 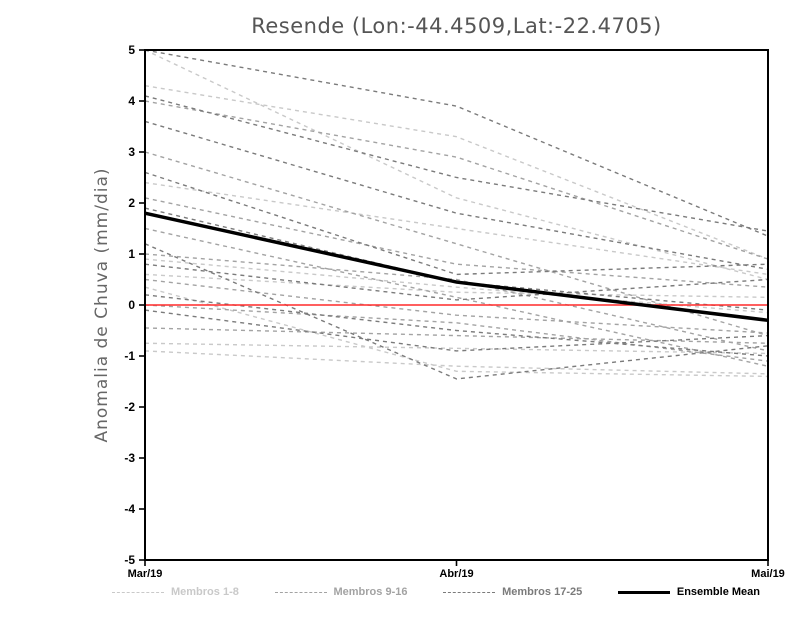 I want to click on y-tick-label: 2, so click(x=131, y=203).